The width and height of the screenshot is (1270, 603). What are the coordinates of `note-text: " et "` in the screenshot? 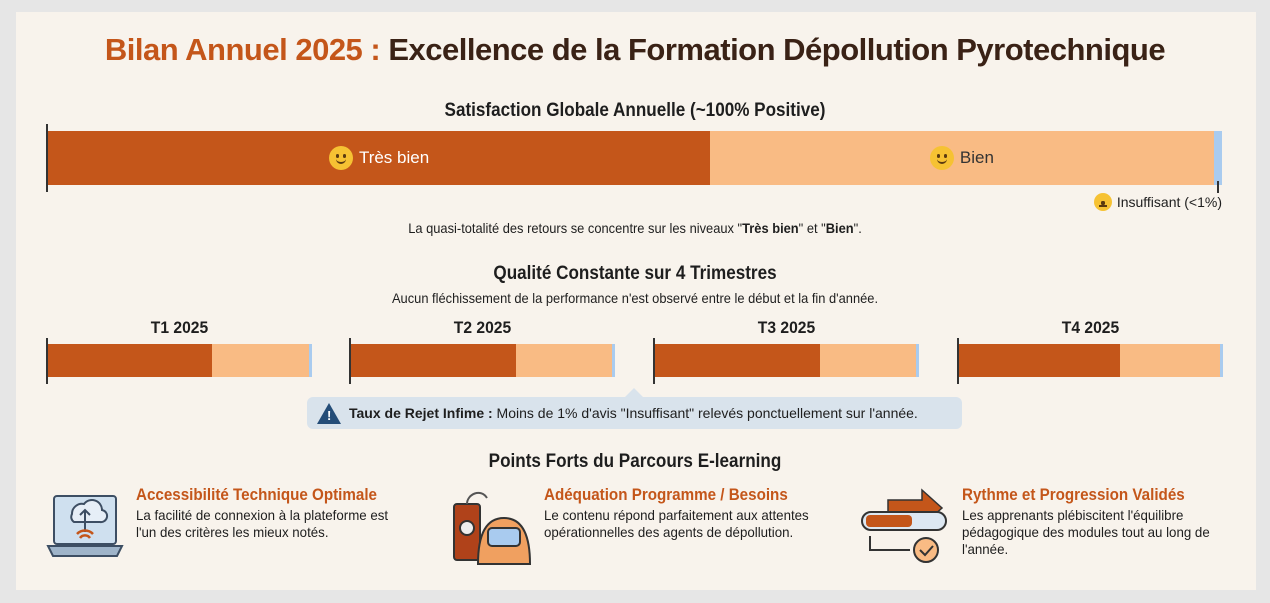 It's located at (812, 228).